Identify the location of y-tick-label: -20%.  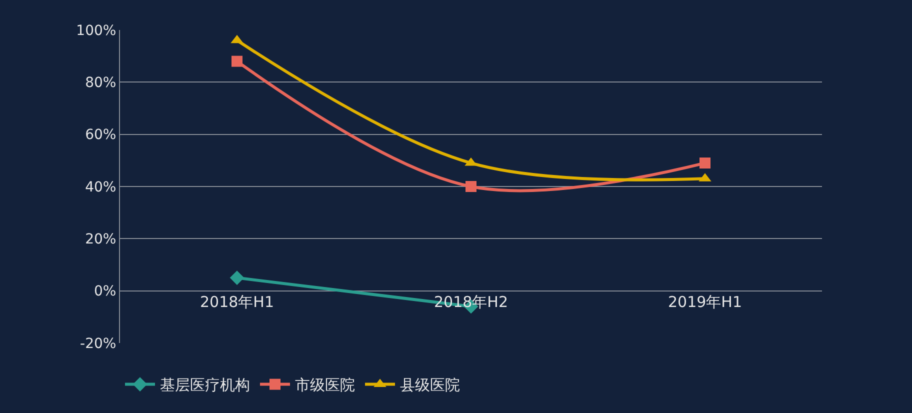
(98, 344).